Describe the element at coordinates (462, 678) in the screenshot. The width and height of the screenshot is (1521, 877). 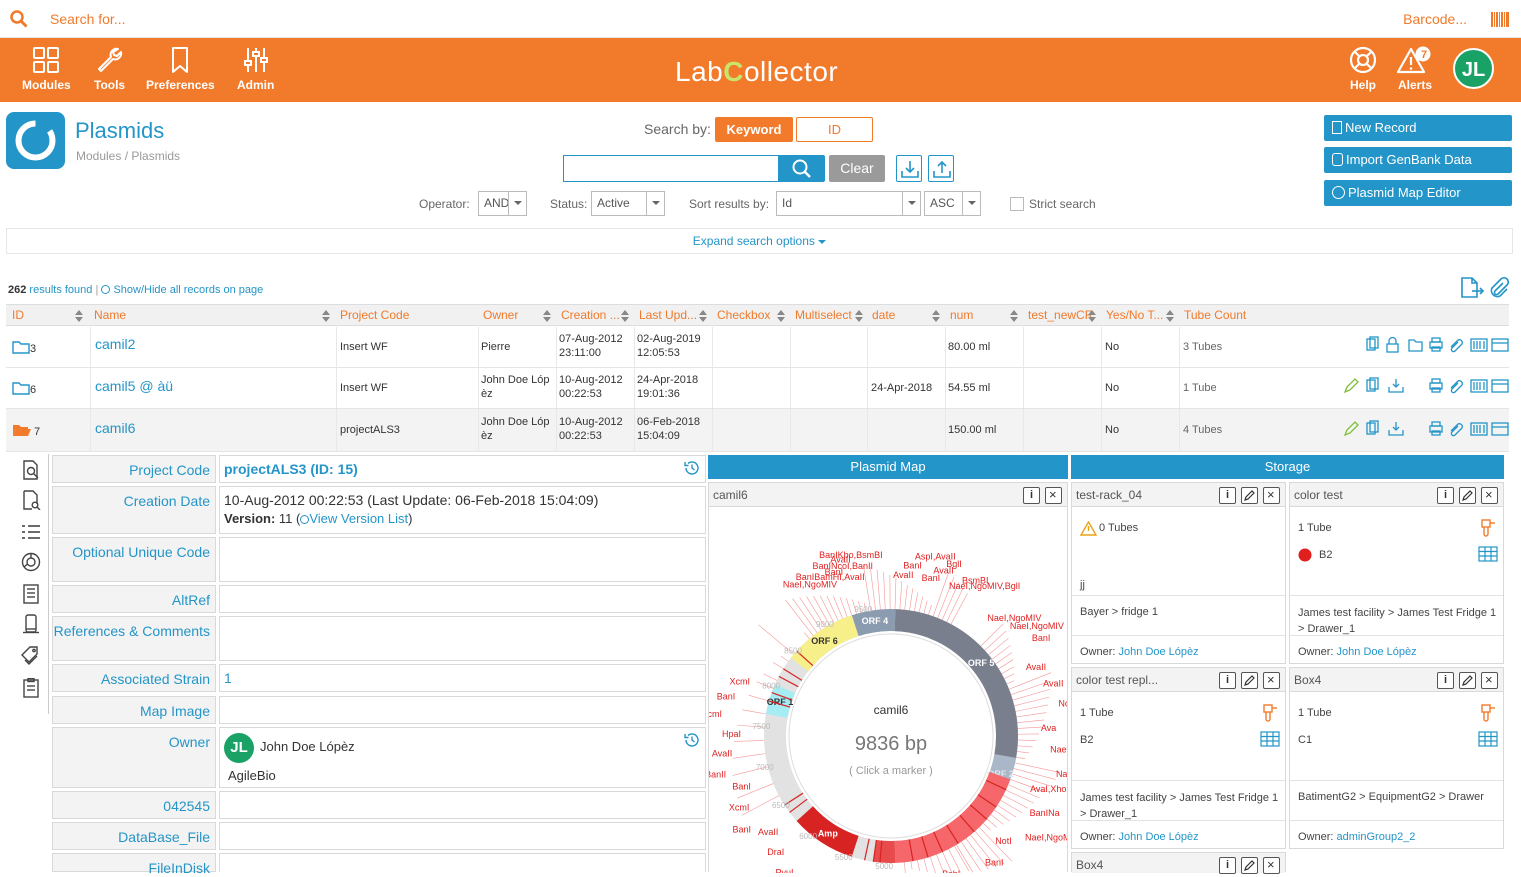
I see `associated-strain-link: 1` at that location.